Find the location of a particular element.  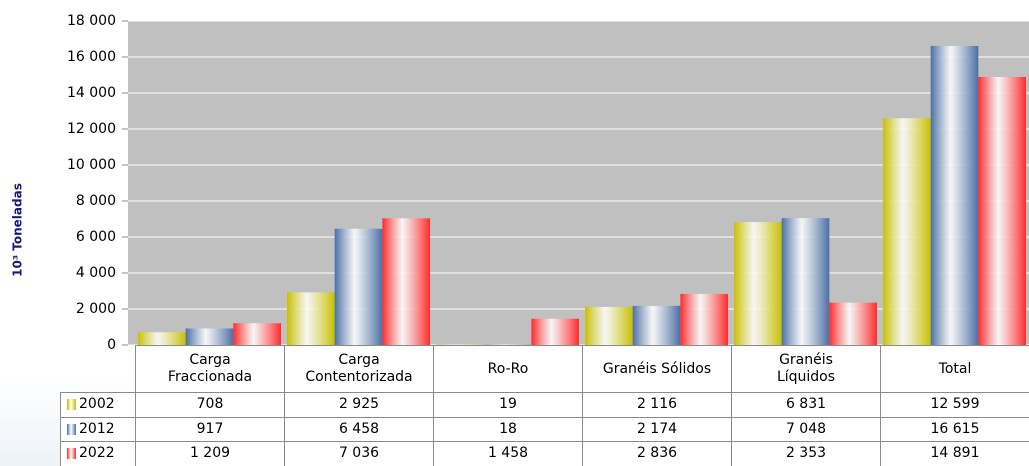

category-label: Granéis Sólidos is located at coordinates (657, 369).